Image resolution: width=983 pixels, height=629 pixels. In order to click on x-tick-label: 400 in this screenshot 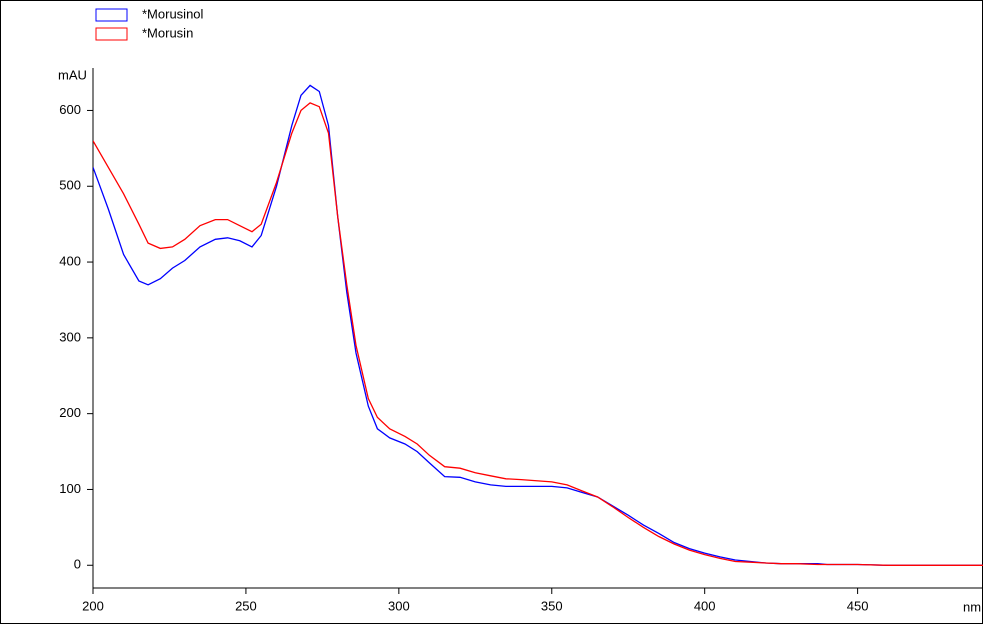, I will do `click(705, 605)`.